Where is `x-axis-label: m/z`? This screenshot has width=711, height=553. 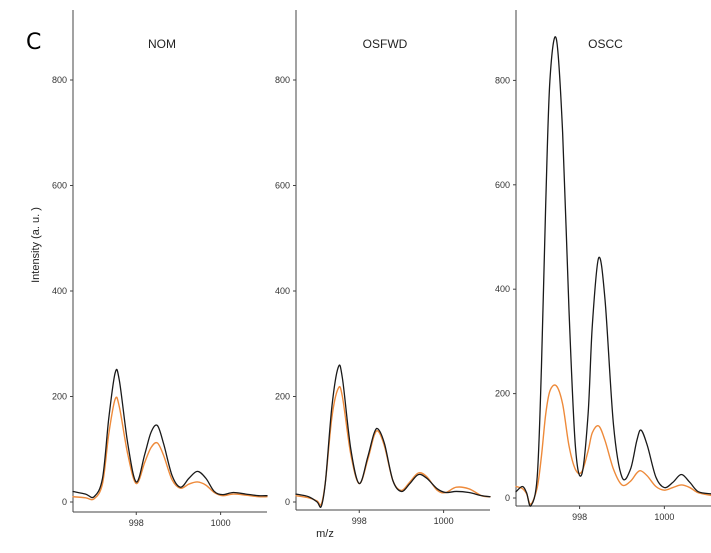
x-axis-label: m/z is located at coordinates (325, 534).